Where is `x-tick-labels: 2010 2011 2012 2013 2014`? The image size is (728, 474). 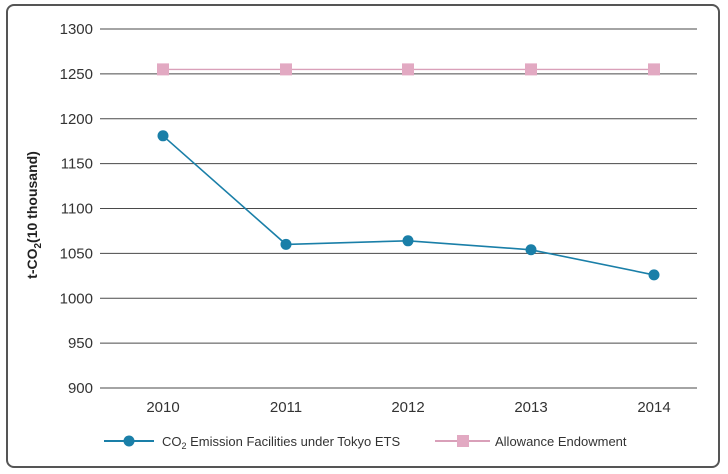
x-tick-labels: 2010 2011 2012 2013 2014 is located at coordinates (408, 407).